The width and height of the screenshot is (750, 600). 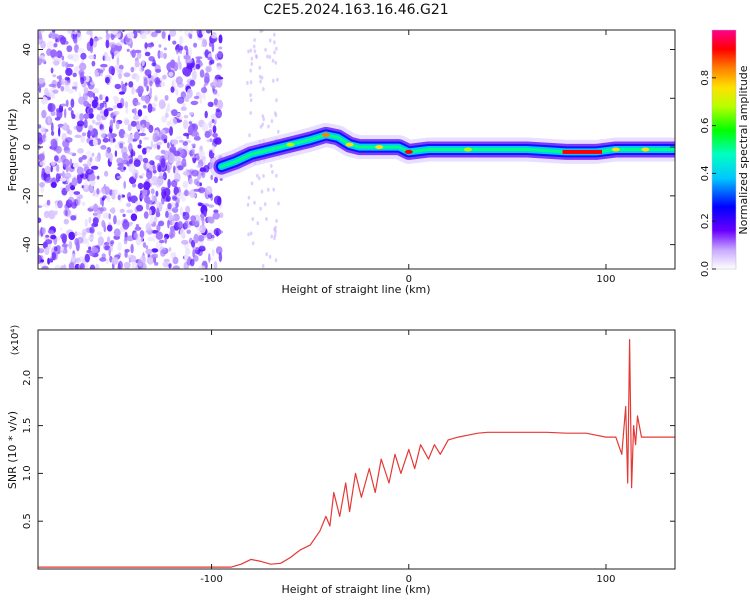 I want to click on x-tick-label: 0, so click(x=409, y=279).